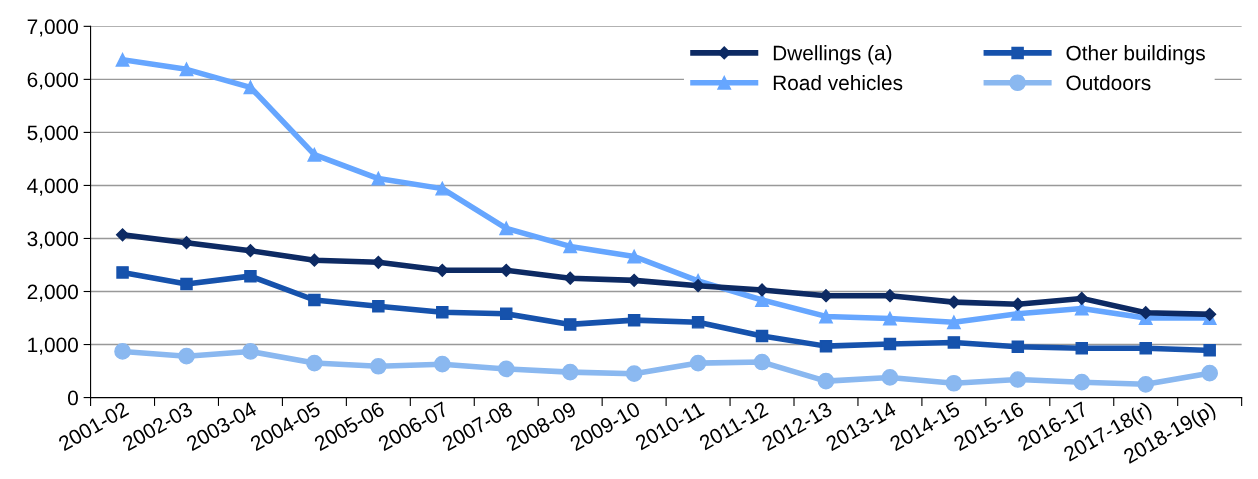 This screenshot has width=1258, height=479. I want to click on y-tick-label: 5,000, so click(52, 134).